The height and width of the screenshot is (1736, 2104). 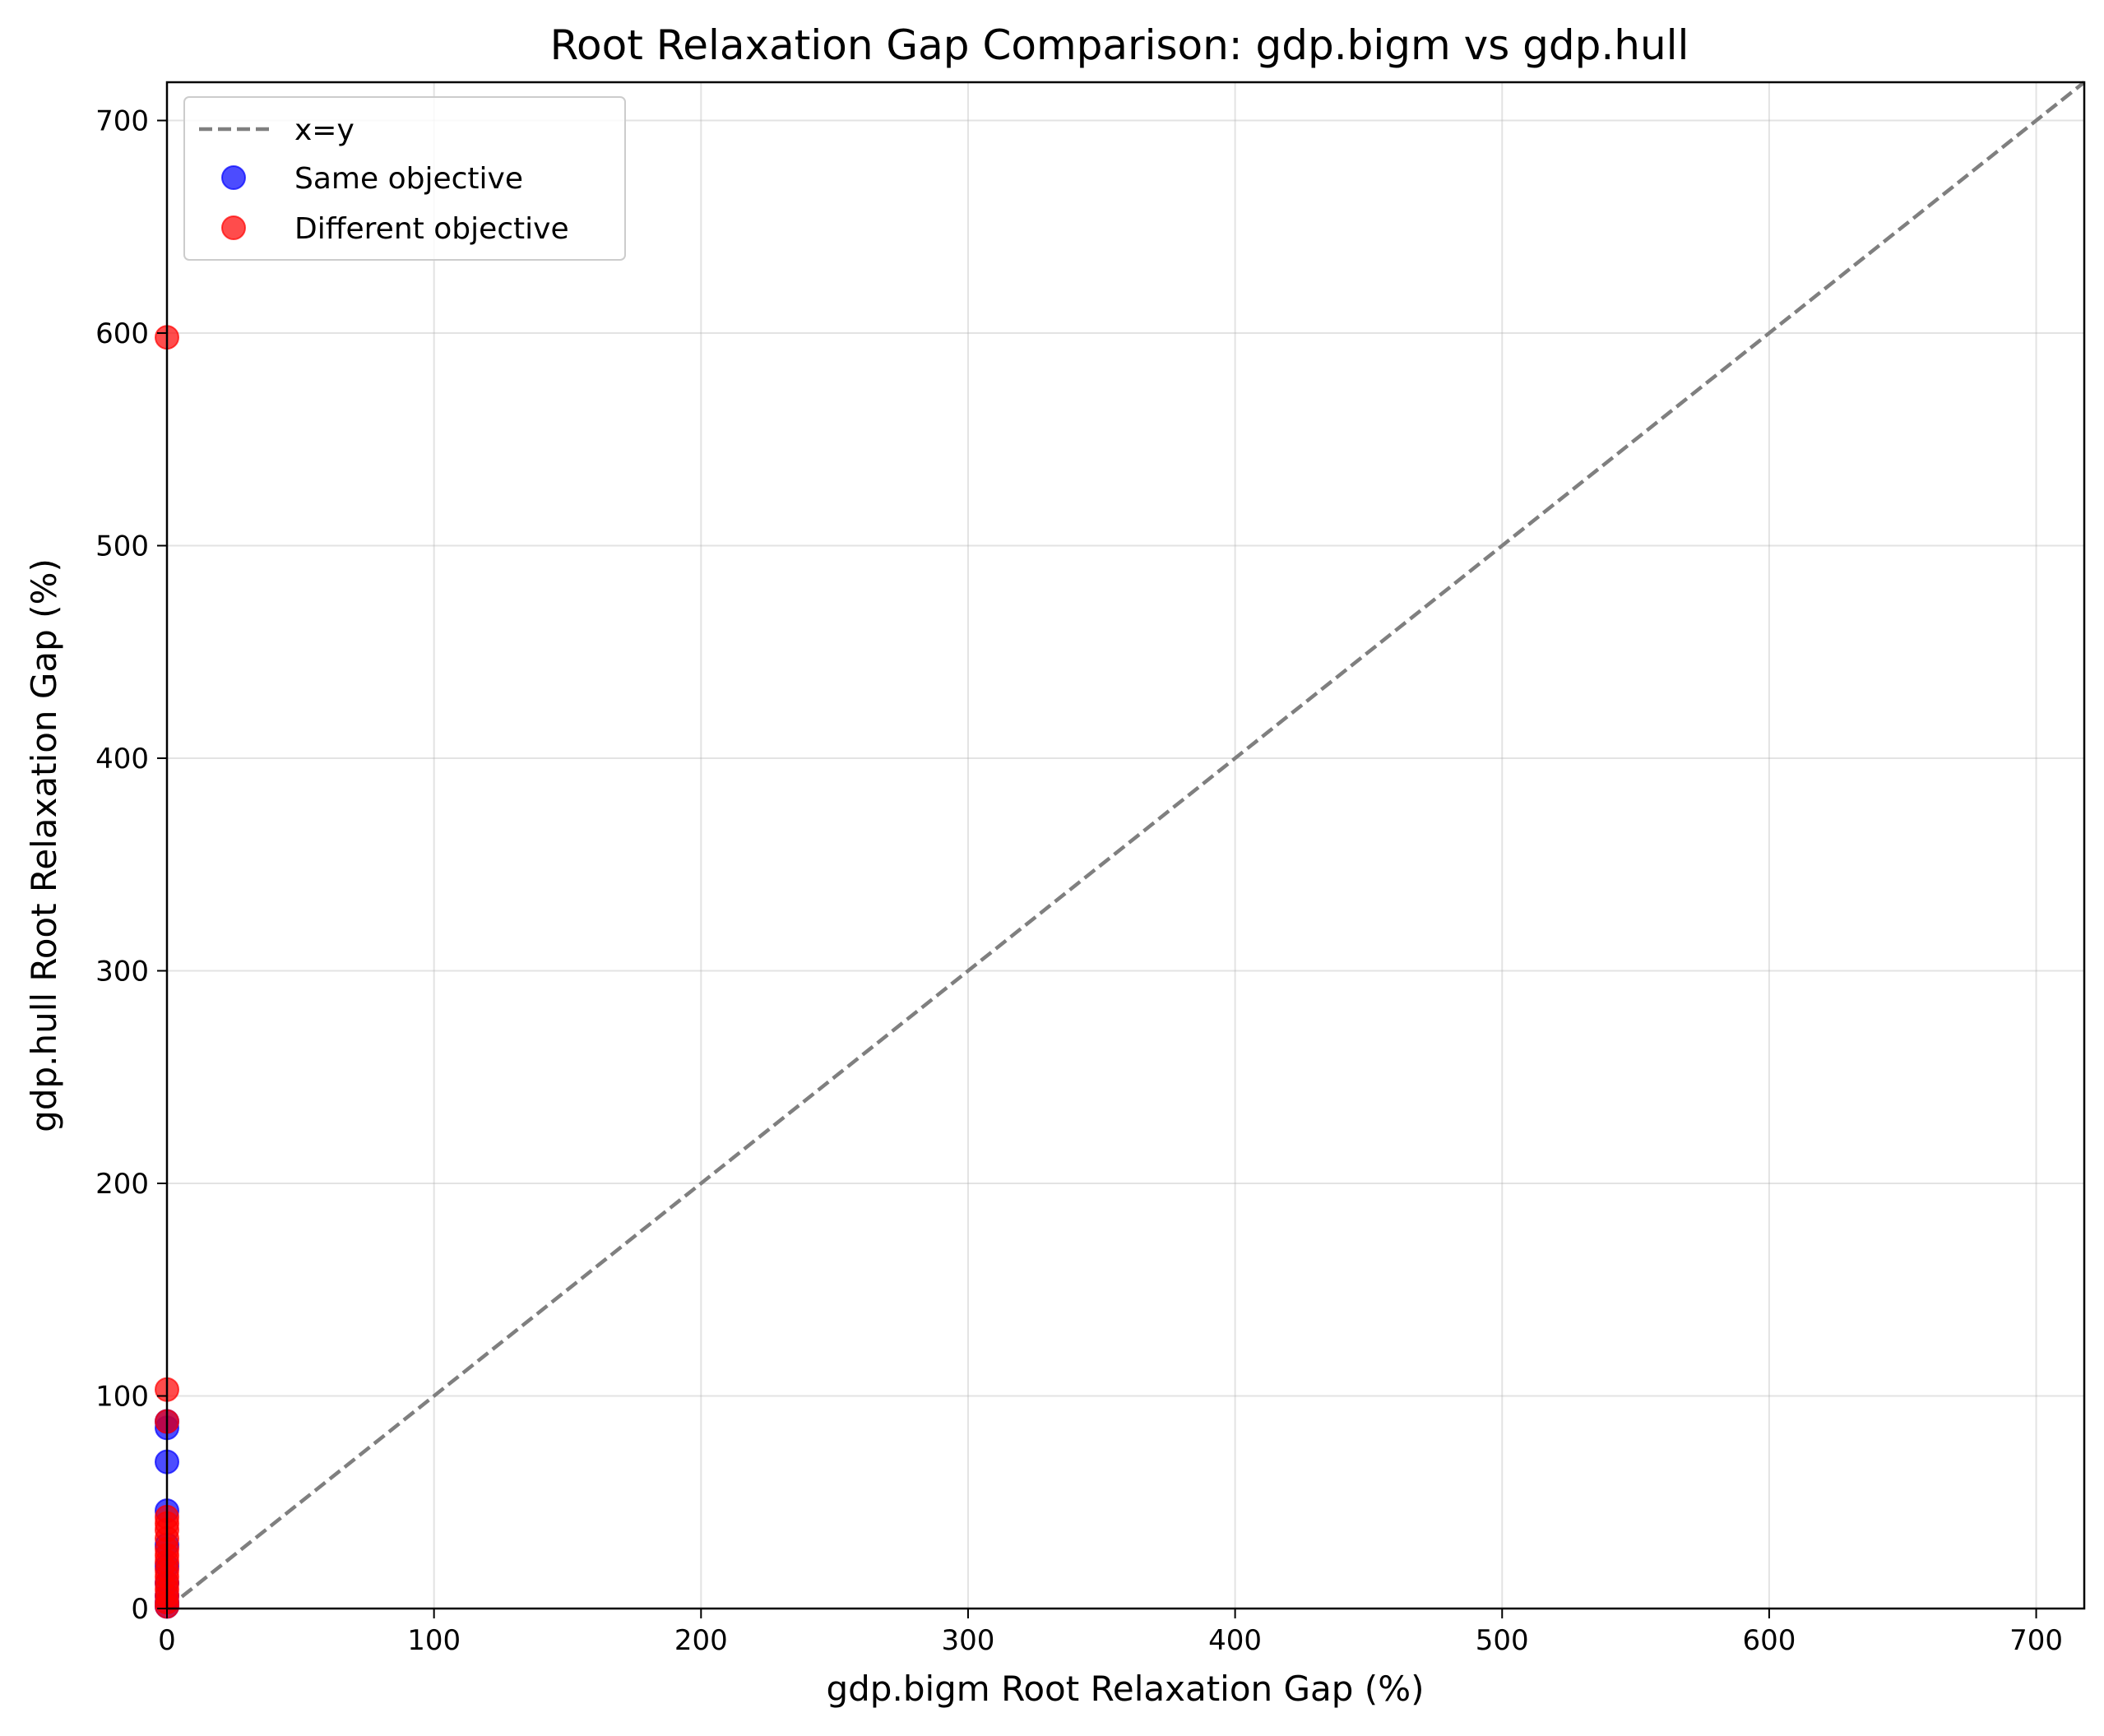 What do you see at coordinates (233, 228) in the screenshot?
I see `legend-marker-different-objective` at bounding box center [233, 228].